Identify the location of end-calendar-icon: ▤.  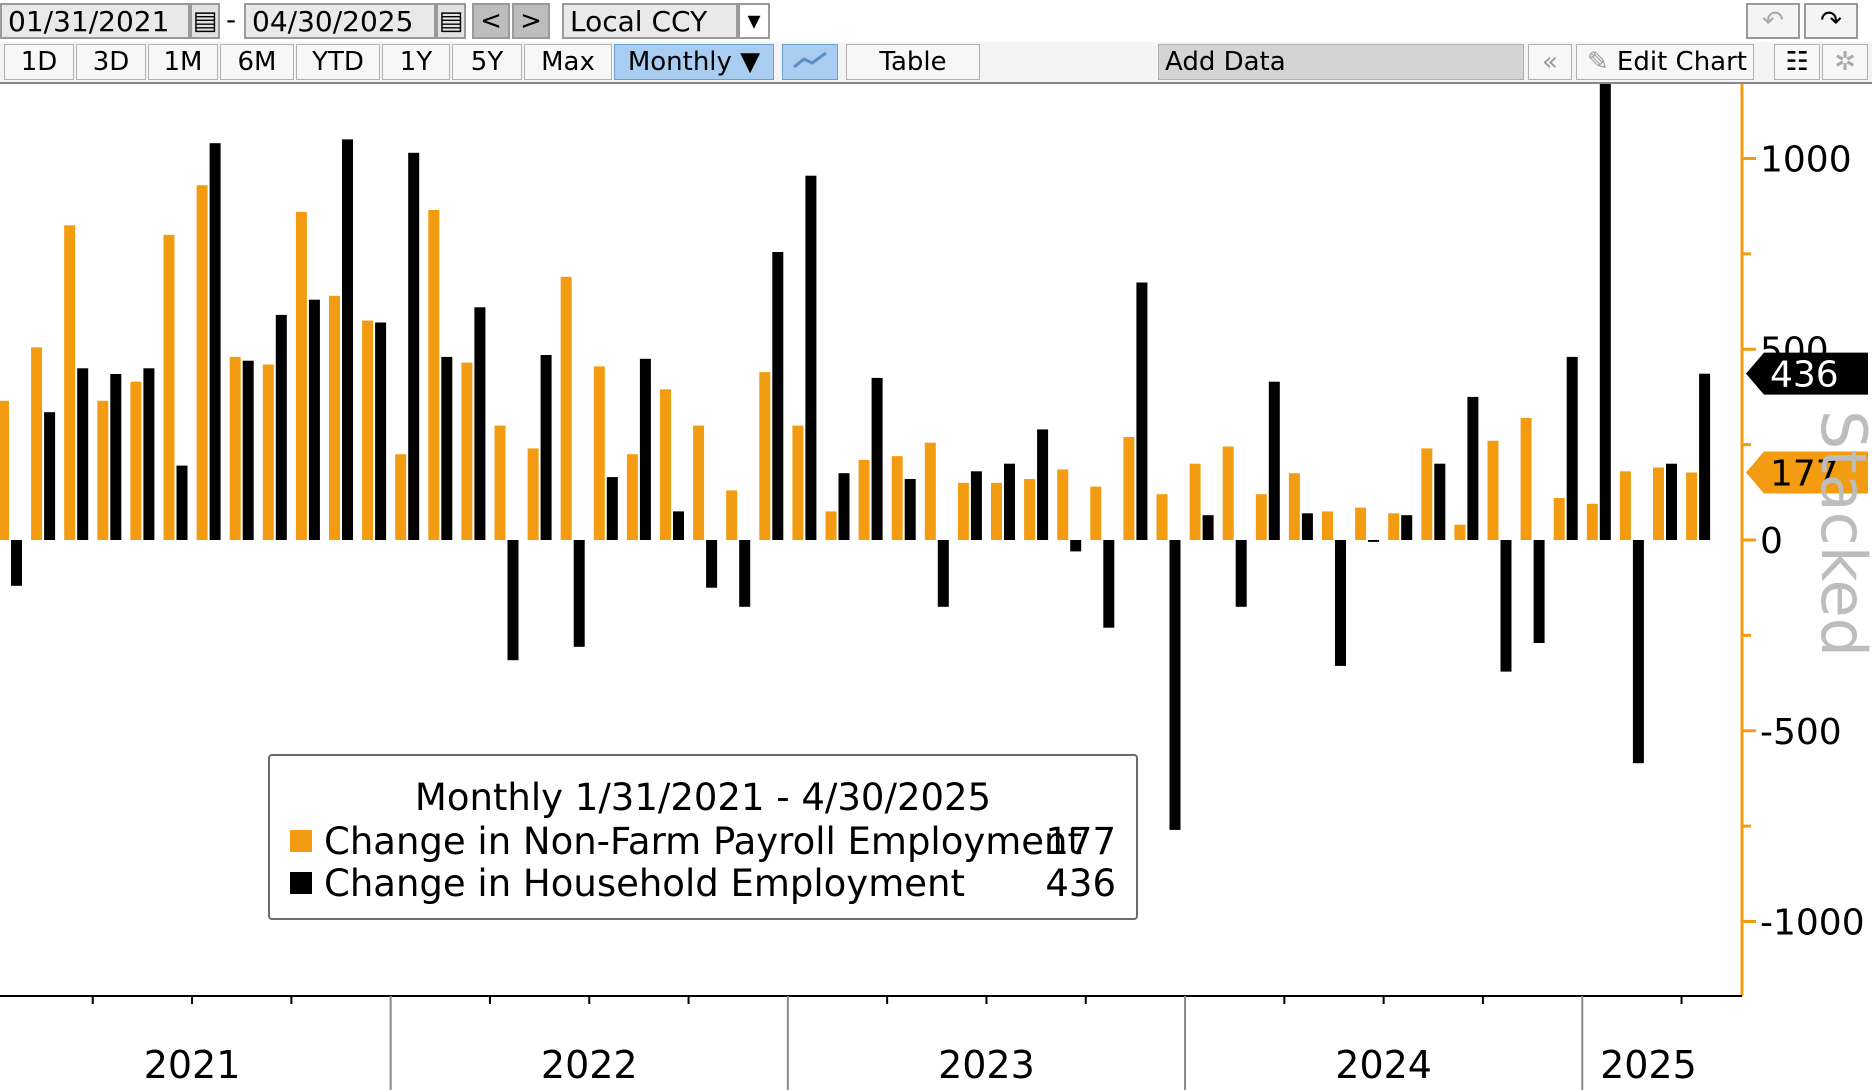
(451, 21).